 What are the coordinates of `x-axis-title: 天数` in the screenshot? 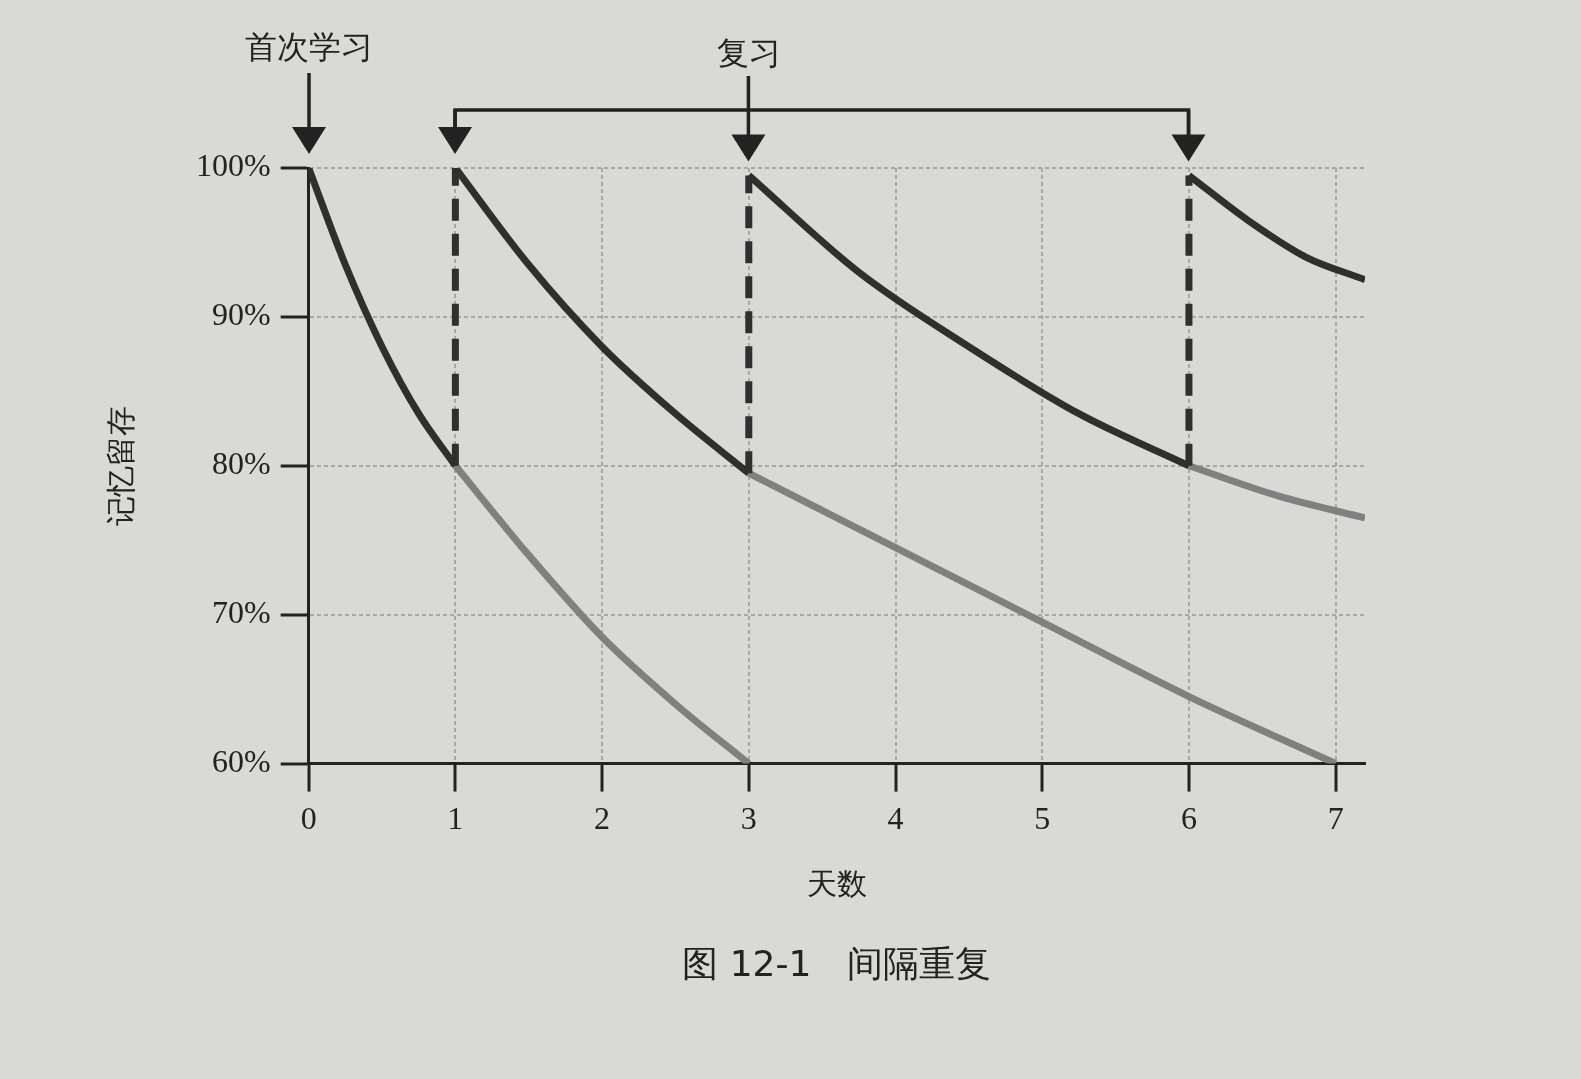 It's located at (836, 883).